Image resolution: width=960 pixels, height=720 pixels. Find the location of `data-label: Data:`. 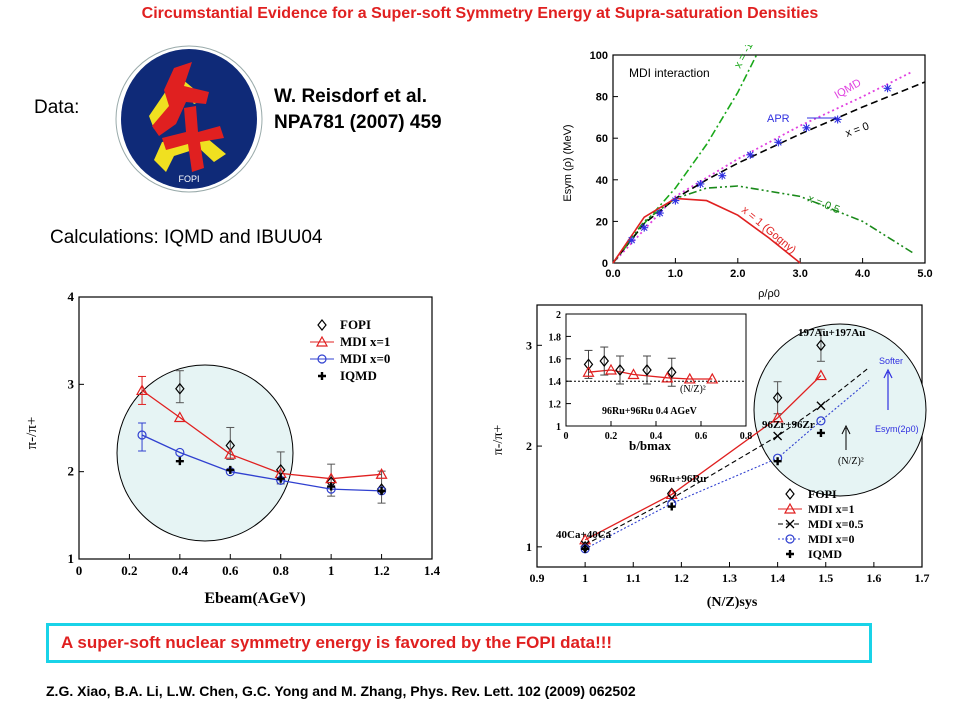

data-label: Data: is located at coordinates (57, 107).